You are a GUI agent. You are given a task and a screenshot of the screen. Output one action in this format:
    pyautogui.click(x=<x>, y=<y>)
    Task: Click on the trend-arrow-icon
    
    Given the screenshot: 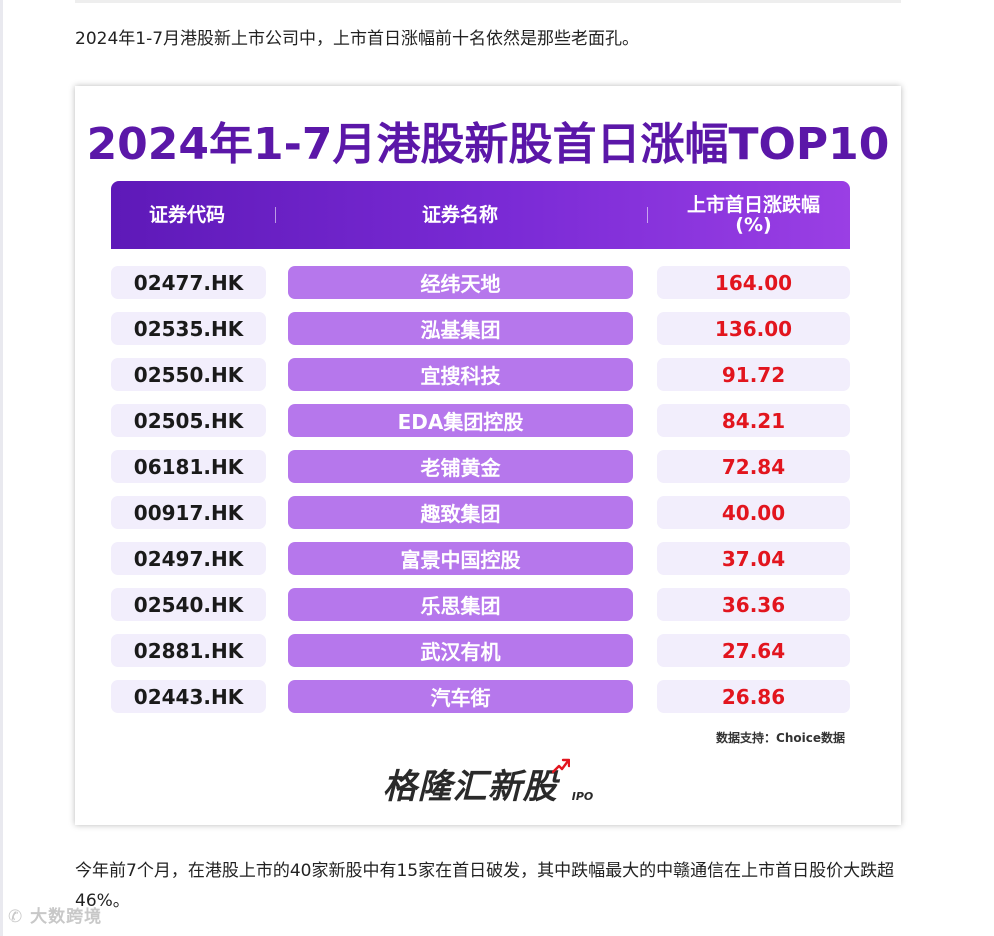 What is the action you would take?
    pyautogui.click(x=560, y=768)
    